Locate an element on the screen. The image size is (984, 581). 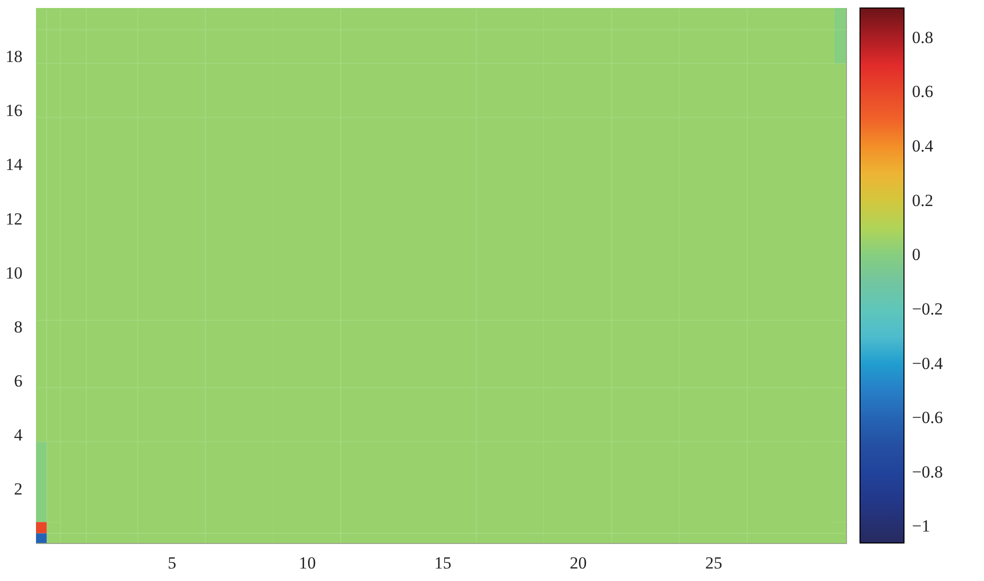
y-tick-label: 10 is located at coordinates (14, 272).